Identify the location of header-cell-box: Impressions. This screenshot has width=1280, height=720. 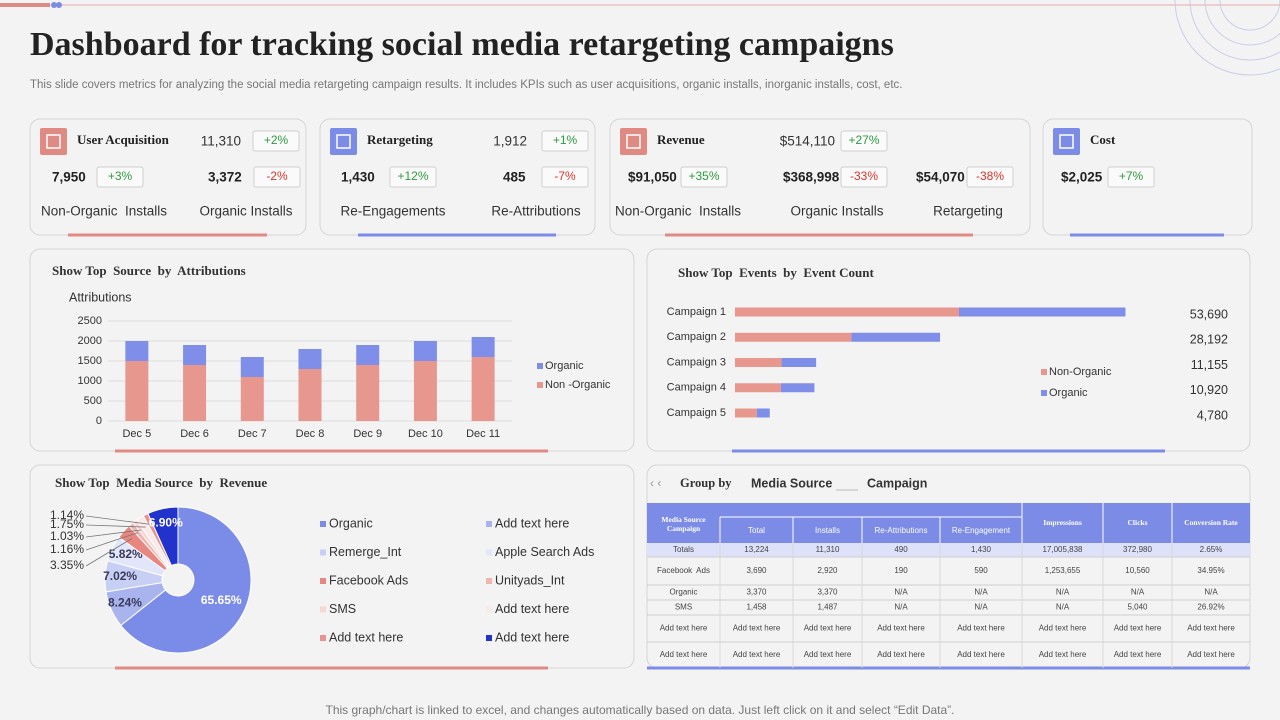
(1062, 522).